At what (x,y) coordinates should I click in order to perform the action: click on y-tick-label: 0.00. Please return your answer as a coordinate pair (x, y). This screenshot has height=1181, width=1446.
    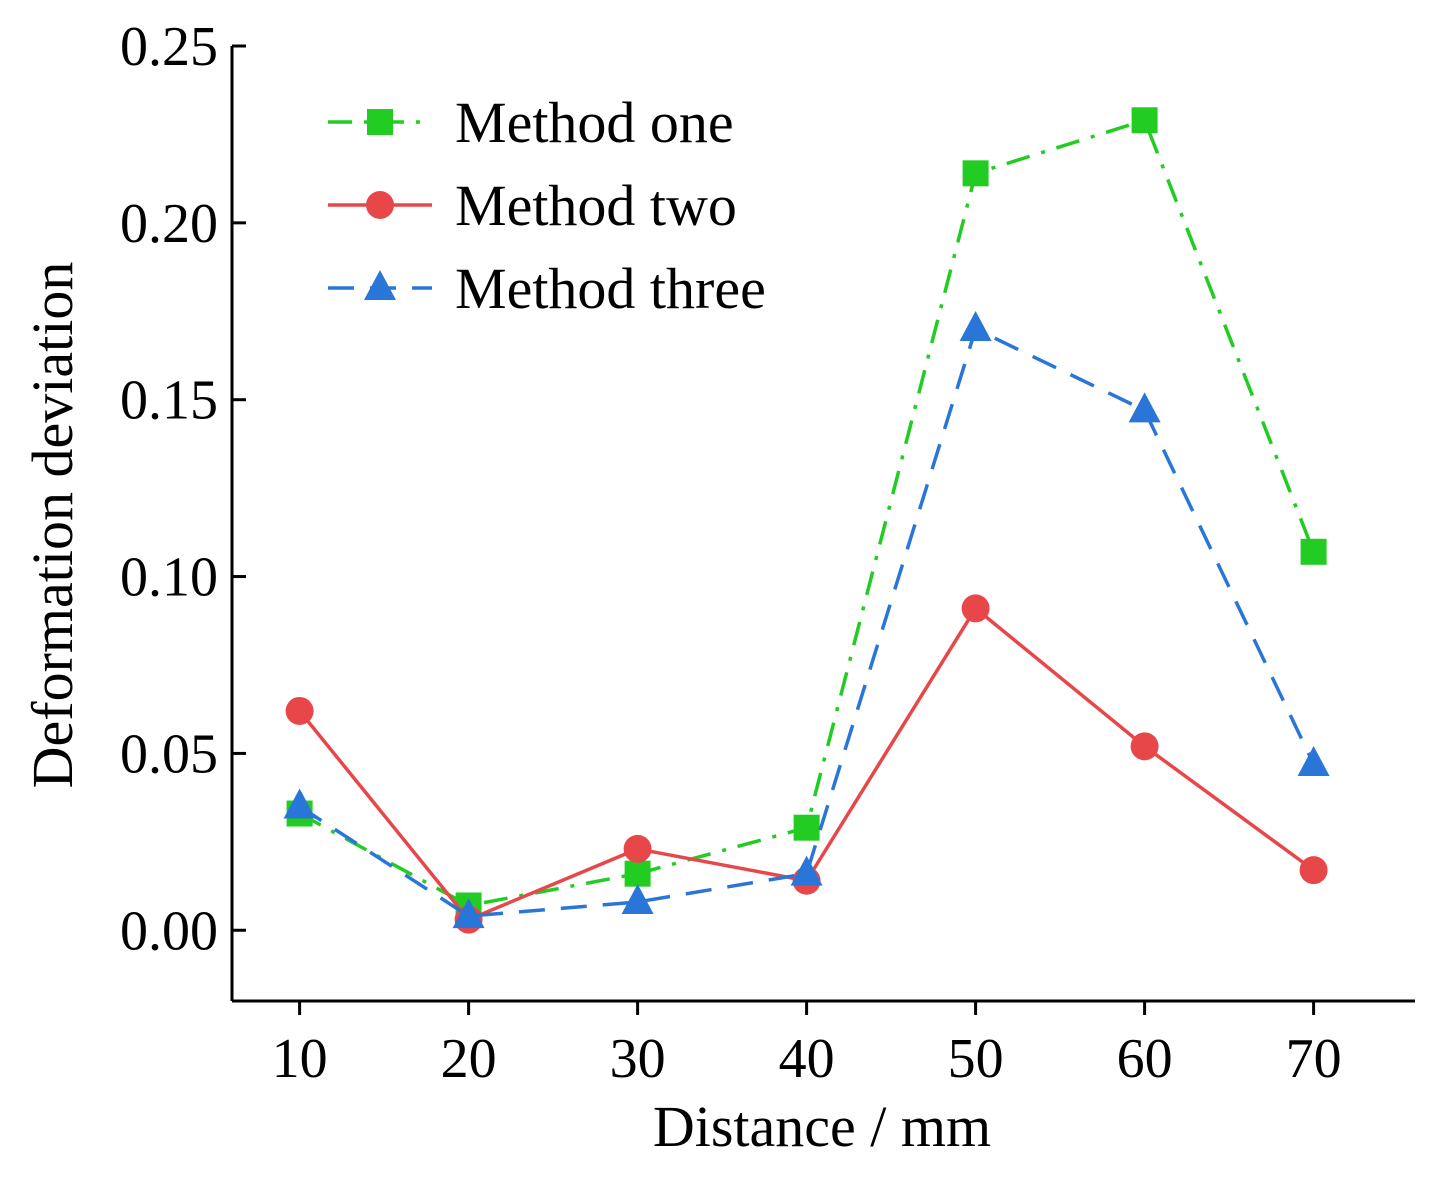
    Looking at the image, I should click on (169, 931).